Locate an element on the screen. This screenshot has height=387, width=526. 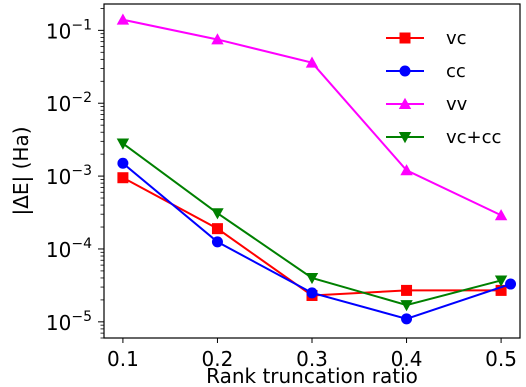
legend: vc cc vv vc+cc is located at coordinates (443, 88).